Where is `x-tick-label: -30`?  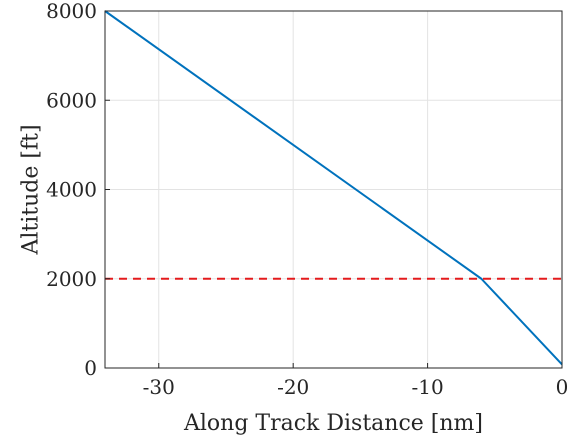
x-tick-label: -30 is located at coordinates (159, 387).